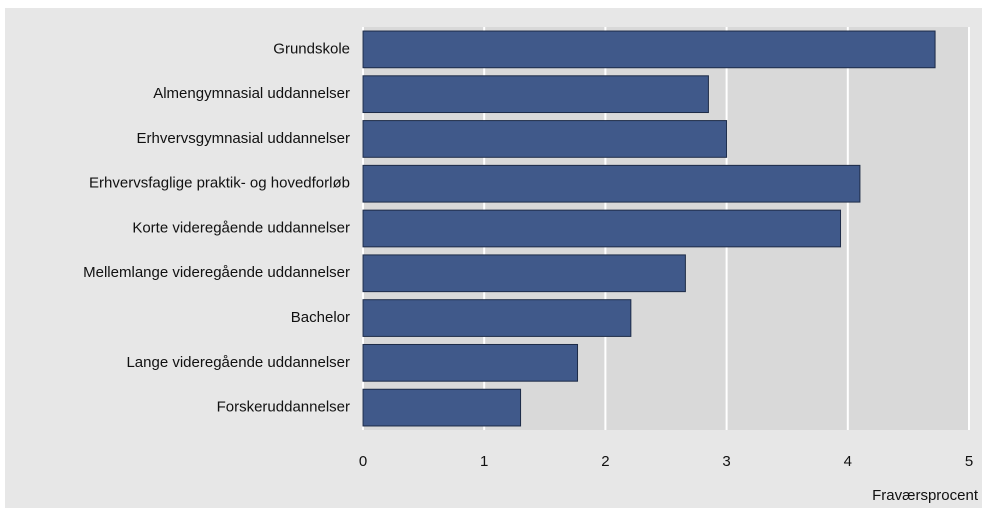  I want to click on x-tick-label: 1, so click(484, 461).